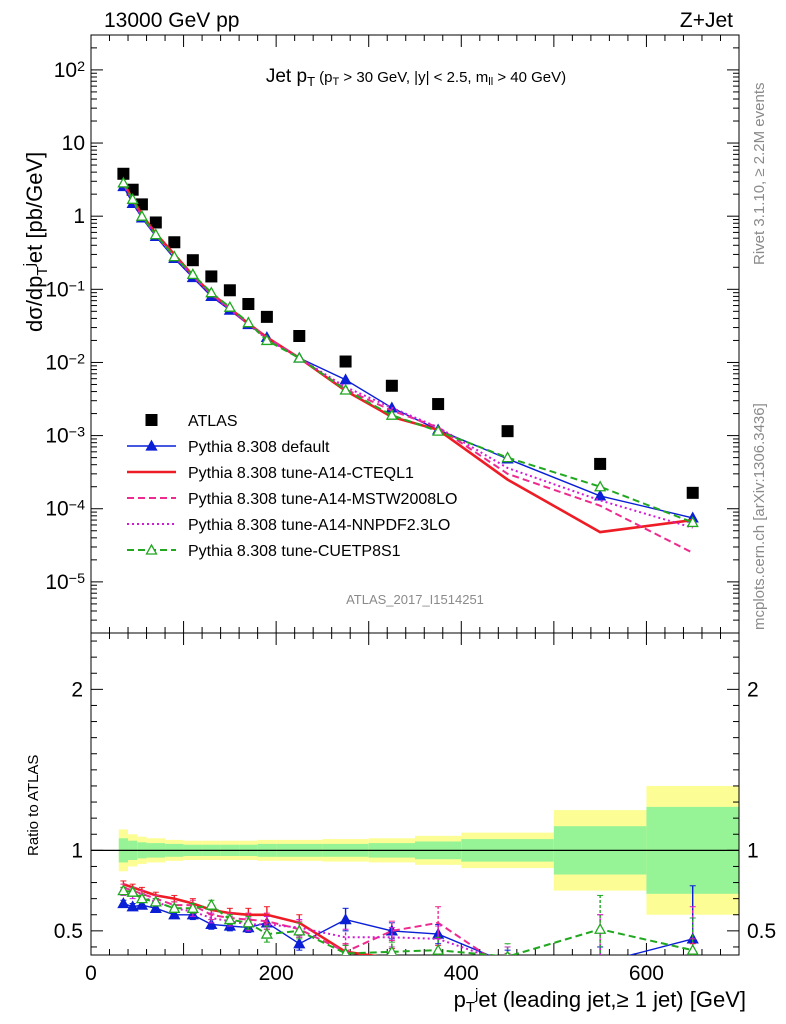  What do you see at coordinates (415, 599) in the screenshot?
I see `analysis-label: ATLAS_2017_I1514251` at bounding box center [415, 599].